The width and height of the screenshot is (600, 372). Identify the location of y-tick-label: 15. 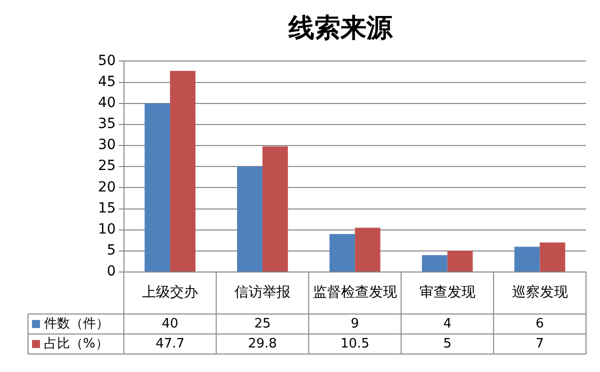
(107, 208).